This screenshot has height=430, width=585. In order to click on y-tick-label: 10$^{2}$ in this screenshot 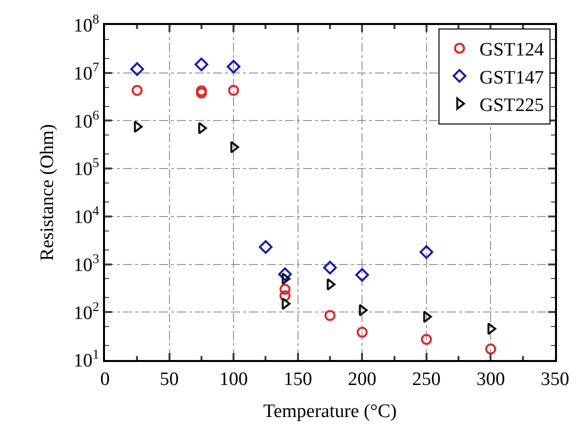, I will do `click(87, 311)`.